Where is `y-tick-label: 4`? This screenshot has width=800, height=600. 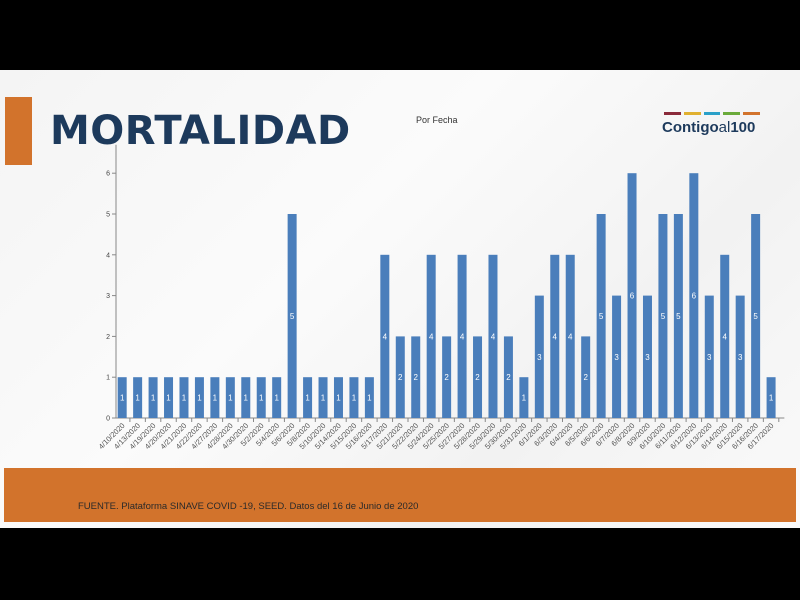
y-tick-label: 4 is located at coordinates (108, 255).